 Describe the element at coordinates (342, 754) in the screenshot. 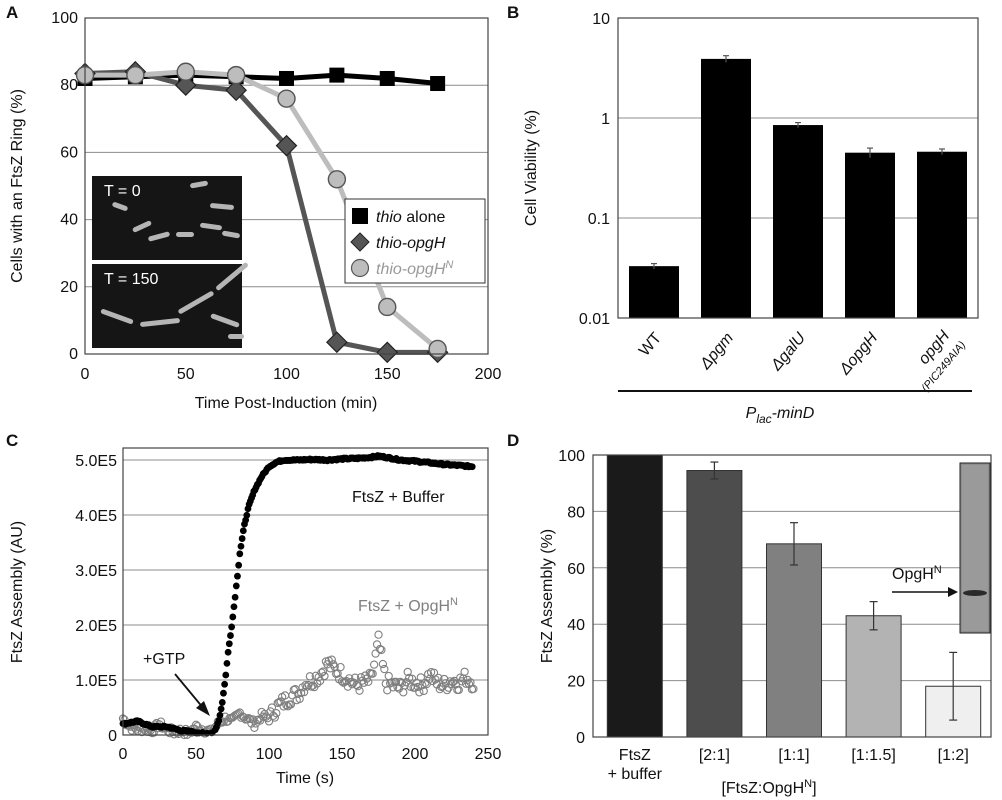

I see `panel-c-x-tick-label: 150` at that location.